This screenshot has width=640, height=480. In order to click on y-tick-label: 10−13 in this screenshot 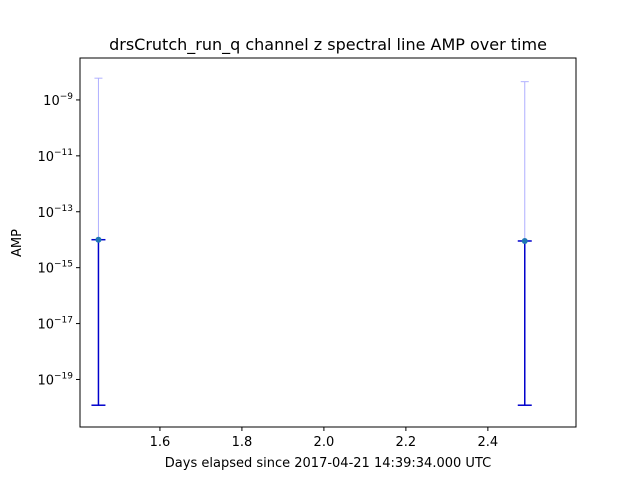, I will do `click(55, 212)`.